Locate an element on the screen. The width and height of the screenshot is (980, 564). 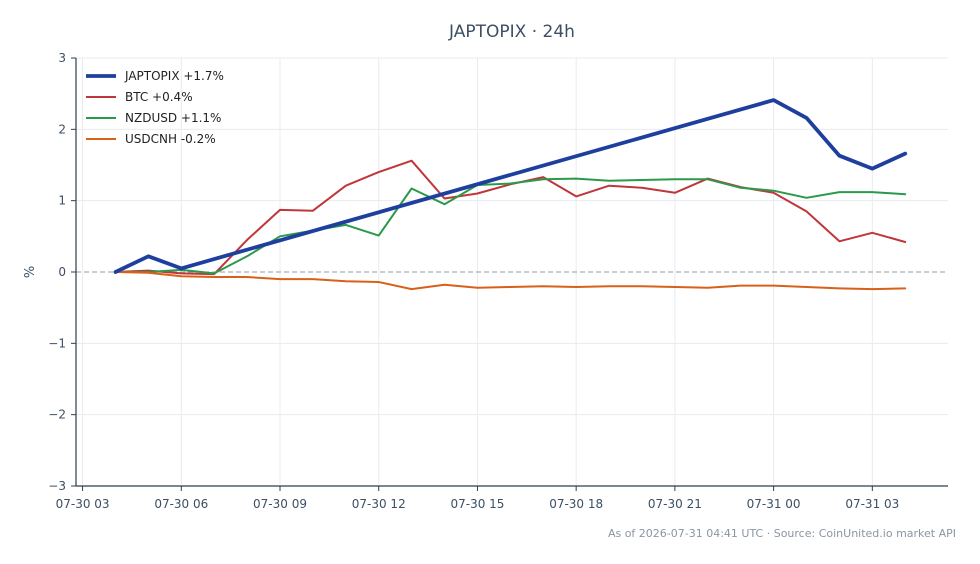
x-tick-label: 07-30 03 is located at coordinates (83, 504).